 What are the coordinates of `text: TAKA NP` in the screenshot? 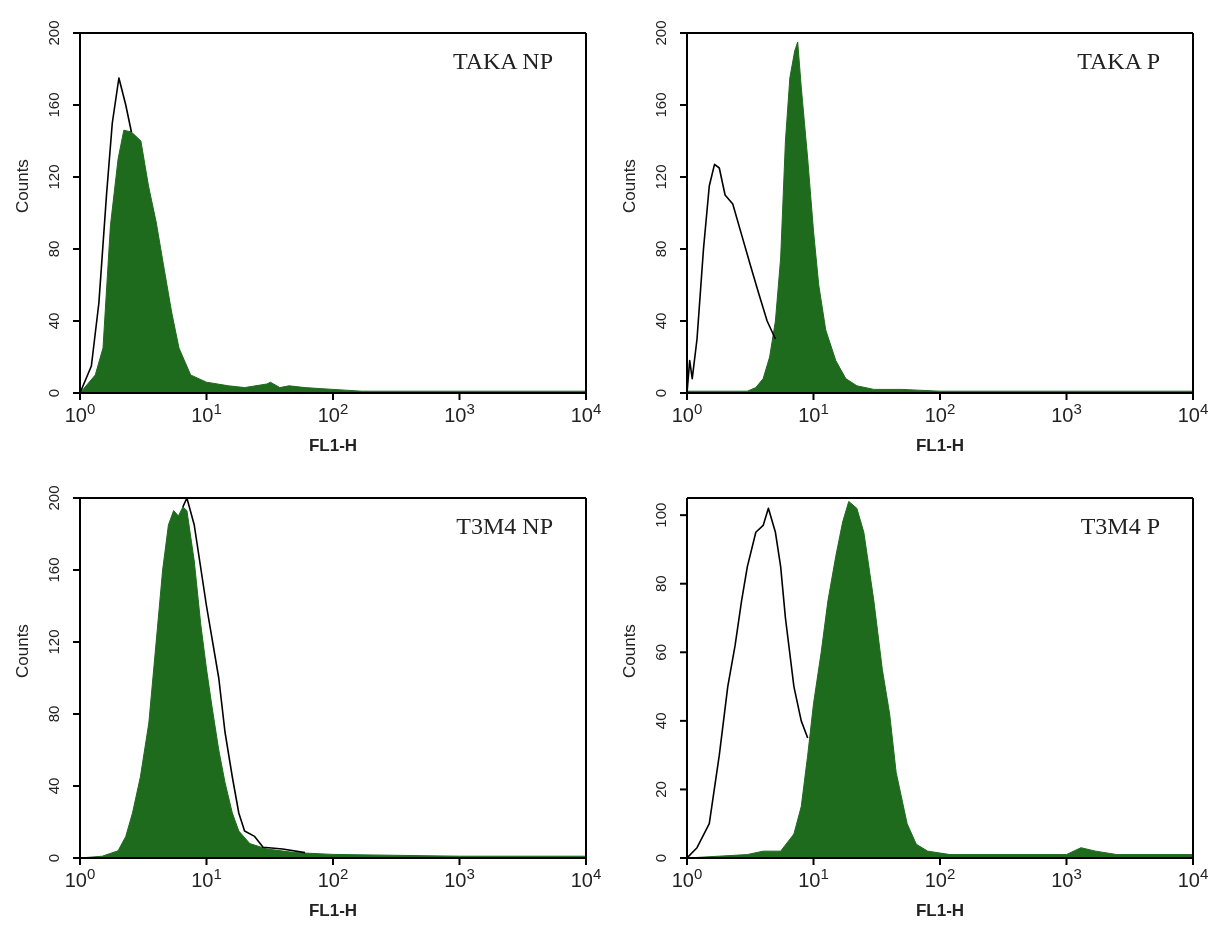 It's located at (502, 61).